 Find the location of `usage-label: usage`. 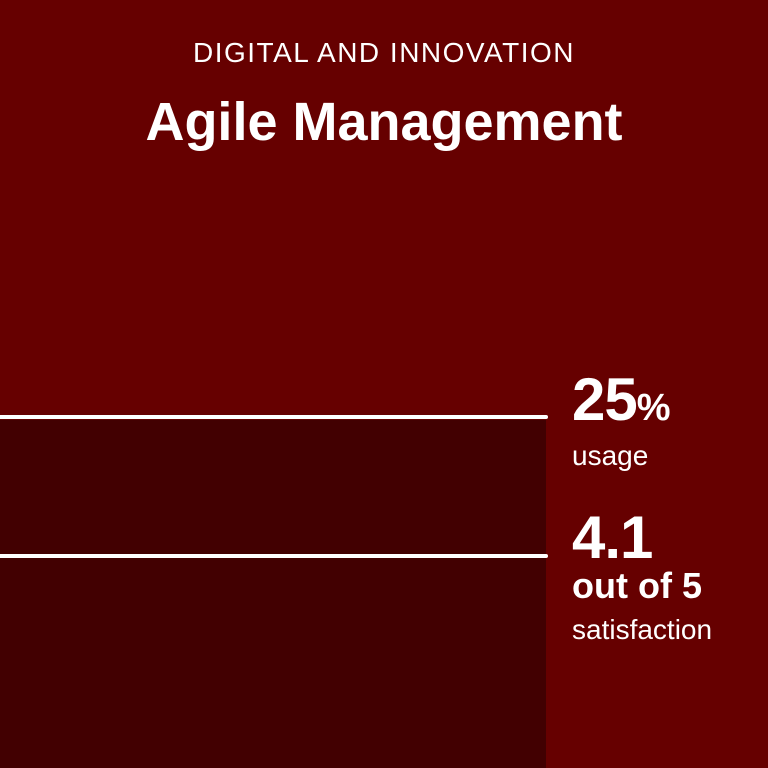

usage-label: usage is located at coordinates (610, 455).